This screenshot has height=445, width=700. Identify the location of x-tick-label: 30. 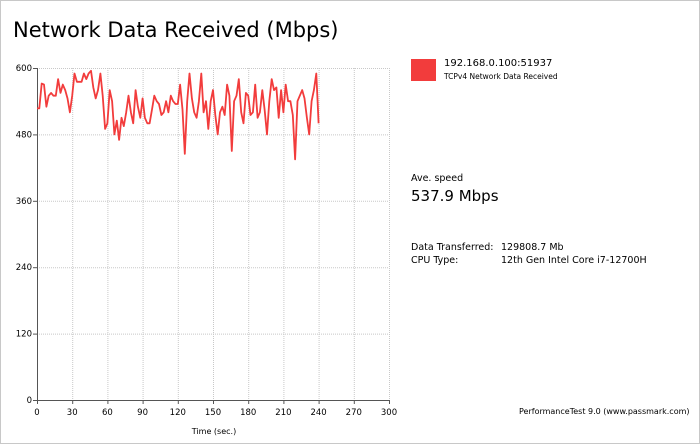
(72, 413).